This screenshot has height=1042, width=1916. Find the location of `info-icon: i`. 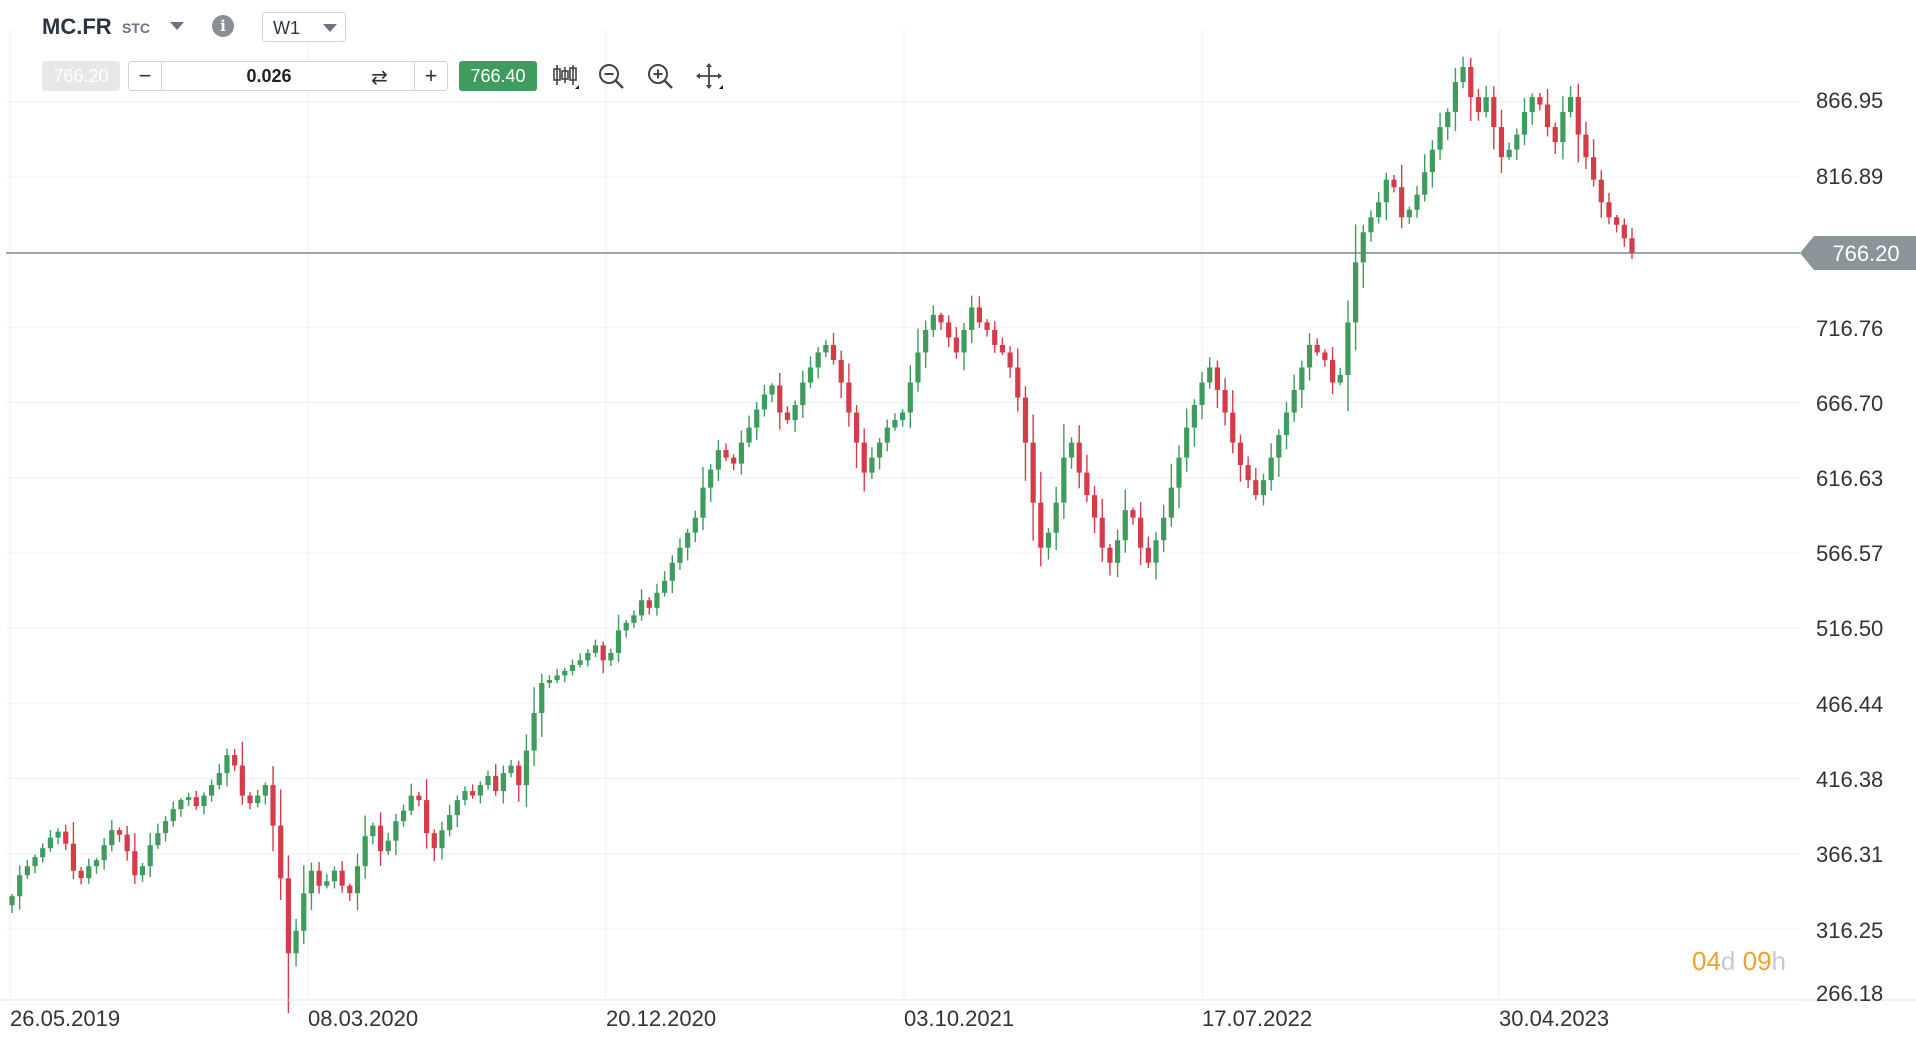

info-icon: i is located at coordinates (223, 26).